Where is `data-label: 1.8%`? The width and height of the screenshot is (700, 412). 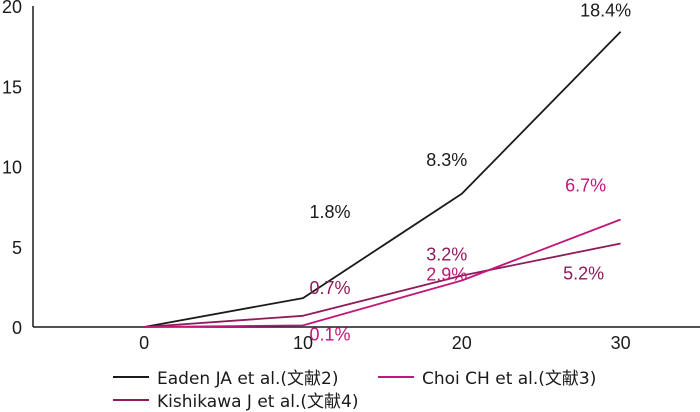 data-label: 1.8% is located at coordinates (329, 212).